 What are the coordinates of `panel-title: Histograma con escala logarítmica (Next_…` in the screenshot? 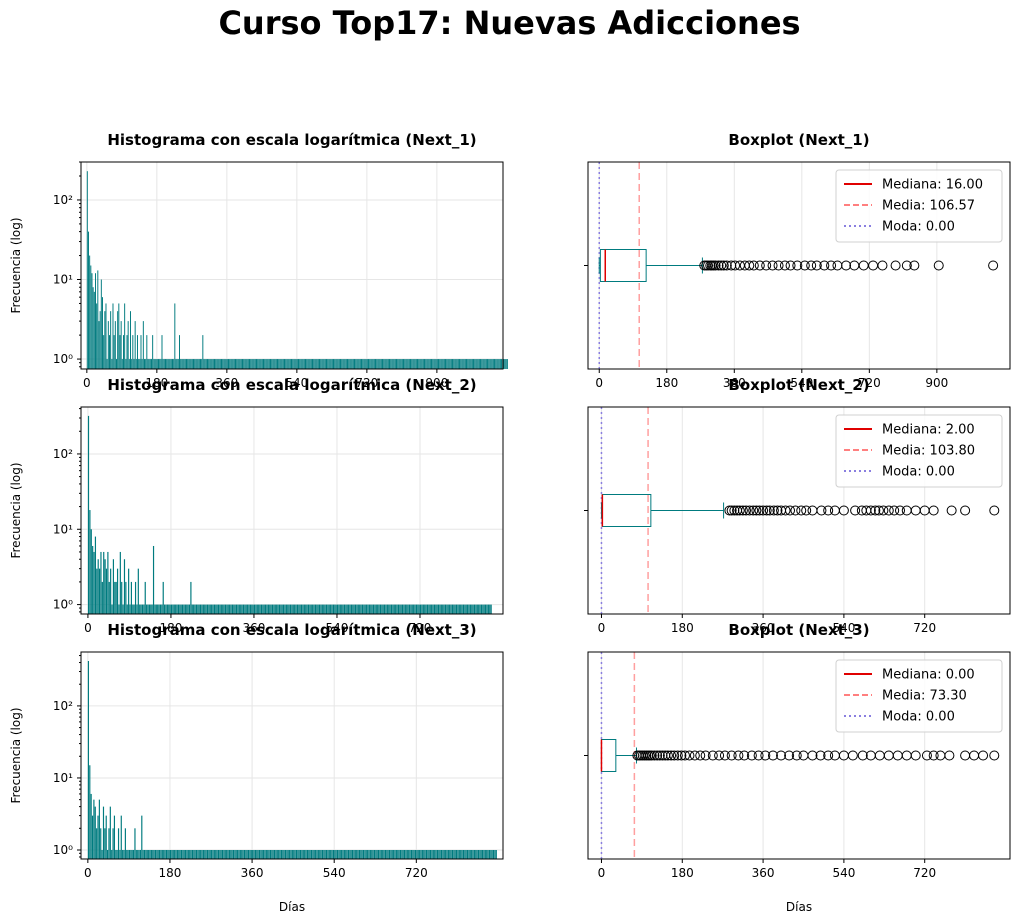 It's located at (291, 140).